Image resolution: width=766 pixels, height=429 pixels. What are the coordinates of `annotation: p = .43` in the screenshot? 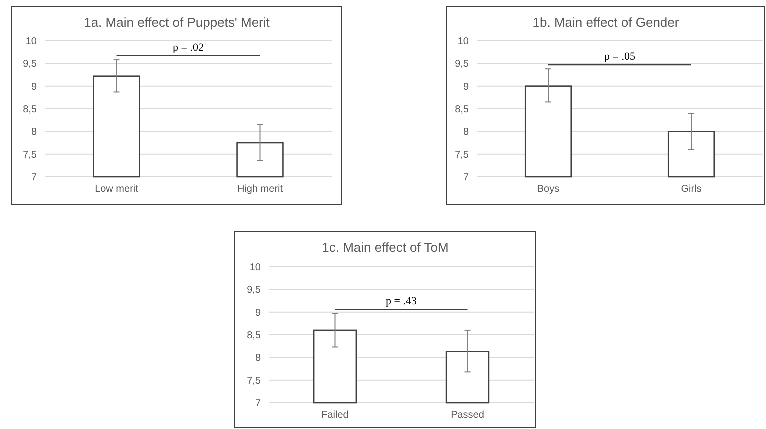 It's located at (402, 302).